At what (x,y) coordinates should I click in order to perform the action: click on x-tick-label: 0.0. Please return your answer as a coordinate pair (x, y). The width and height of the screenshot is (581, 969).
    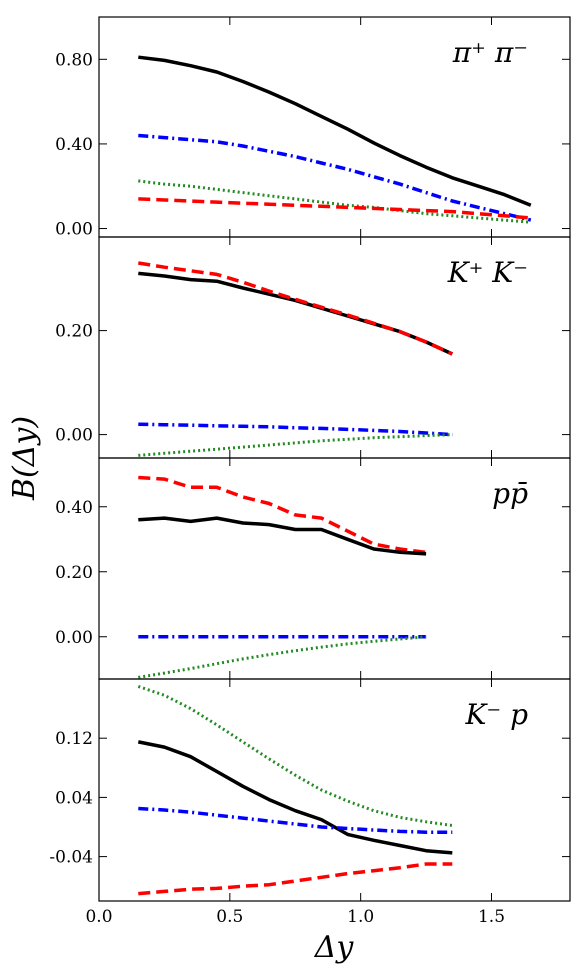
    Looking at the image, I should click on (98, 917).